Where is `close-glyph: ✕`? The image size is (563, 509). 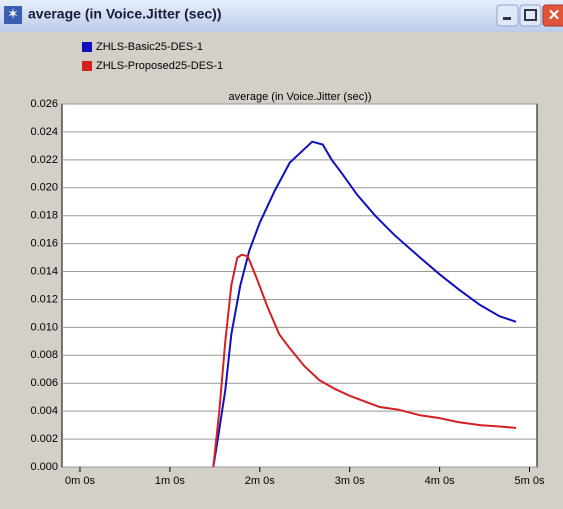
close-glyph: ✕ is located at coordinates (554, 15).